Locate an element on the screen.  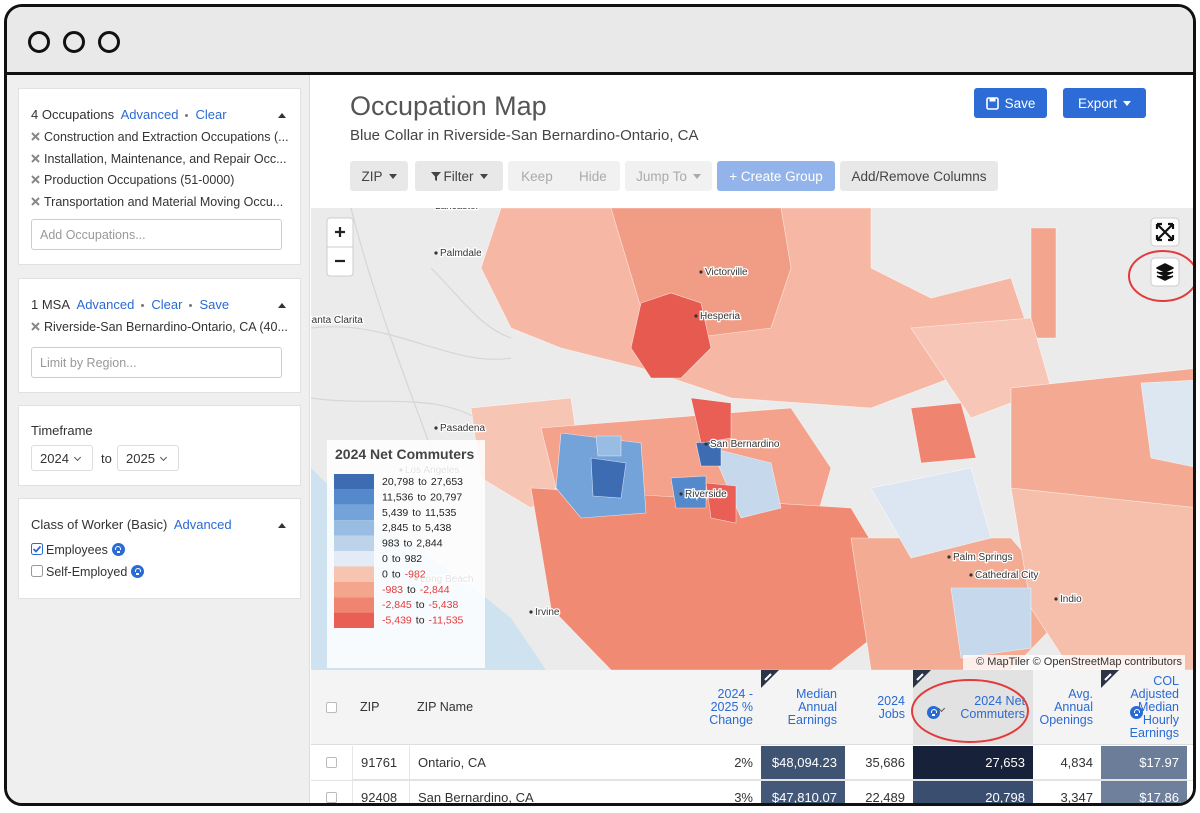
legend-label: 0 to -982 is located at coordinates (404, 574).